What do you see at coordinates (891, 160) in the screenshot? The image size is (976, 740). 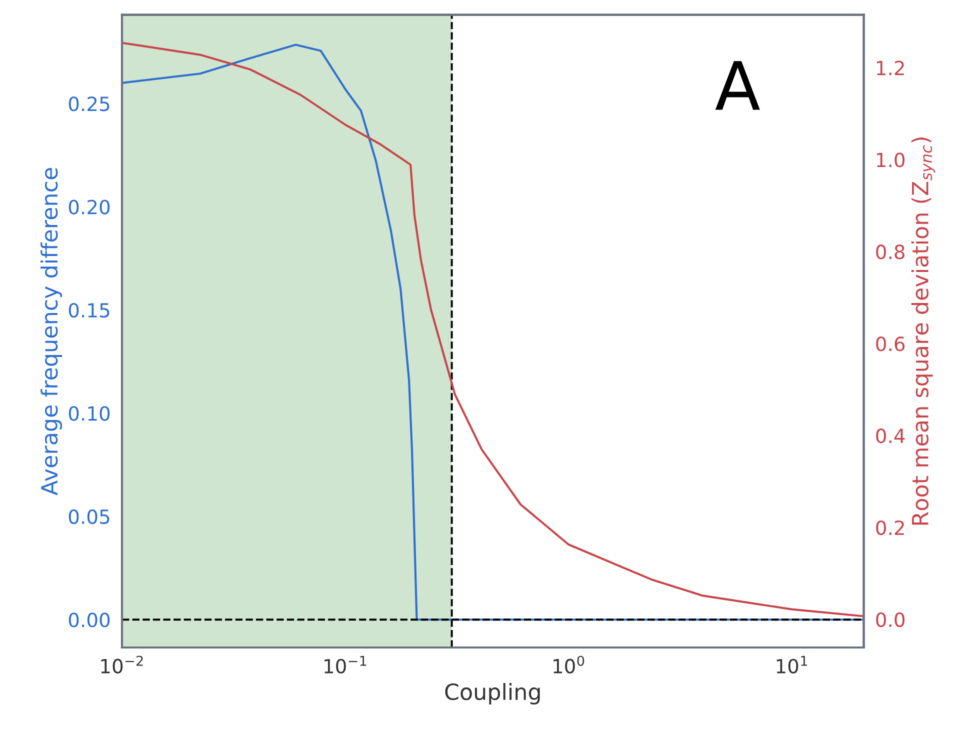 I see `y2-tick-label: 1.0` at bounding box center [891, 160].